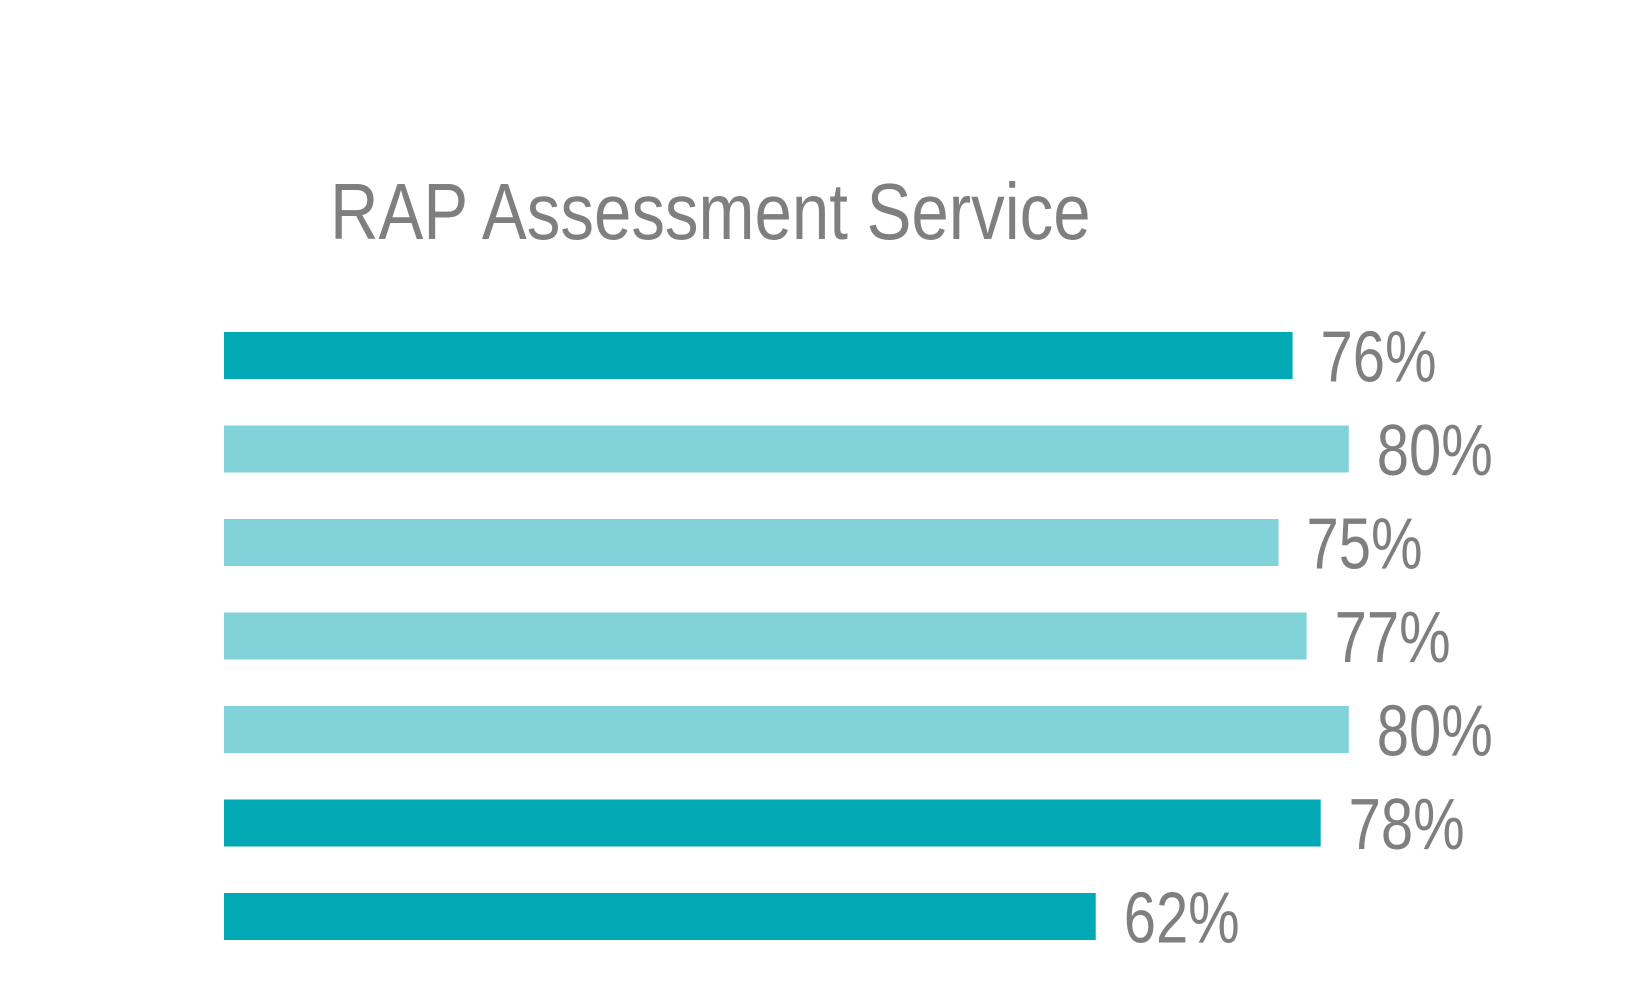  Describe the element at coordinates (1435, 732) in the screenshot. I see `bar-value-label-5: 80%` at that location.